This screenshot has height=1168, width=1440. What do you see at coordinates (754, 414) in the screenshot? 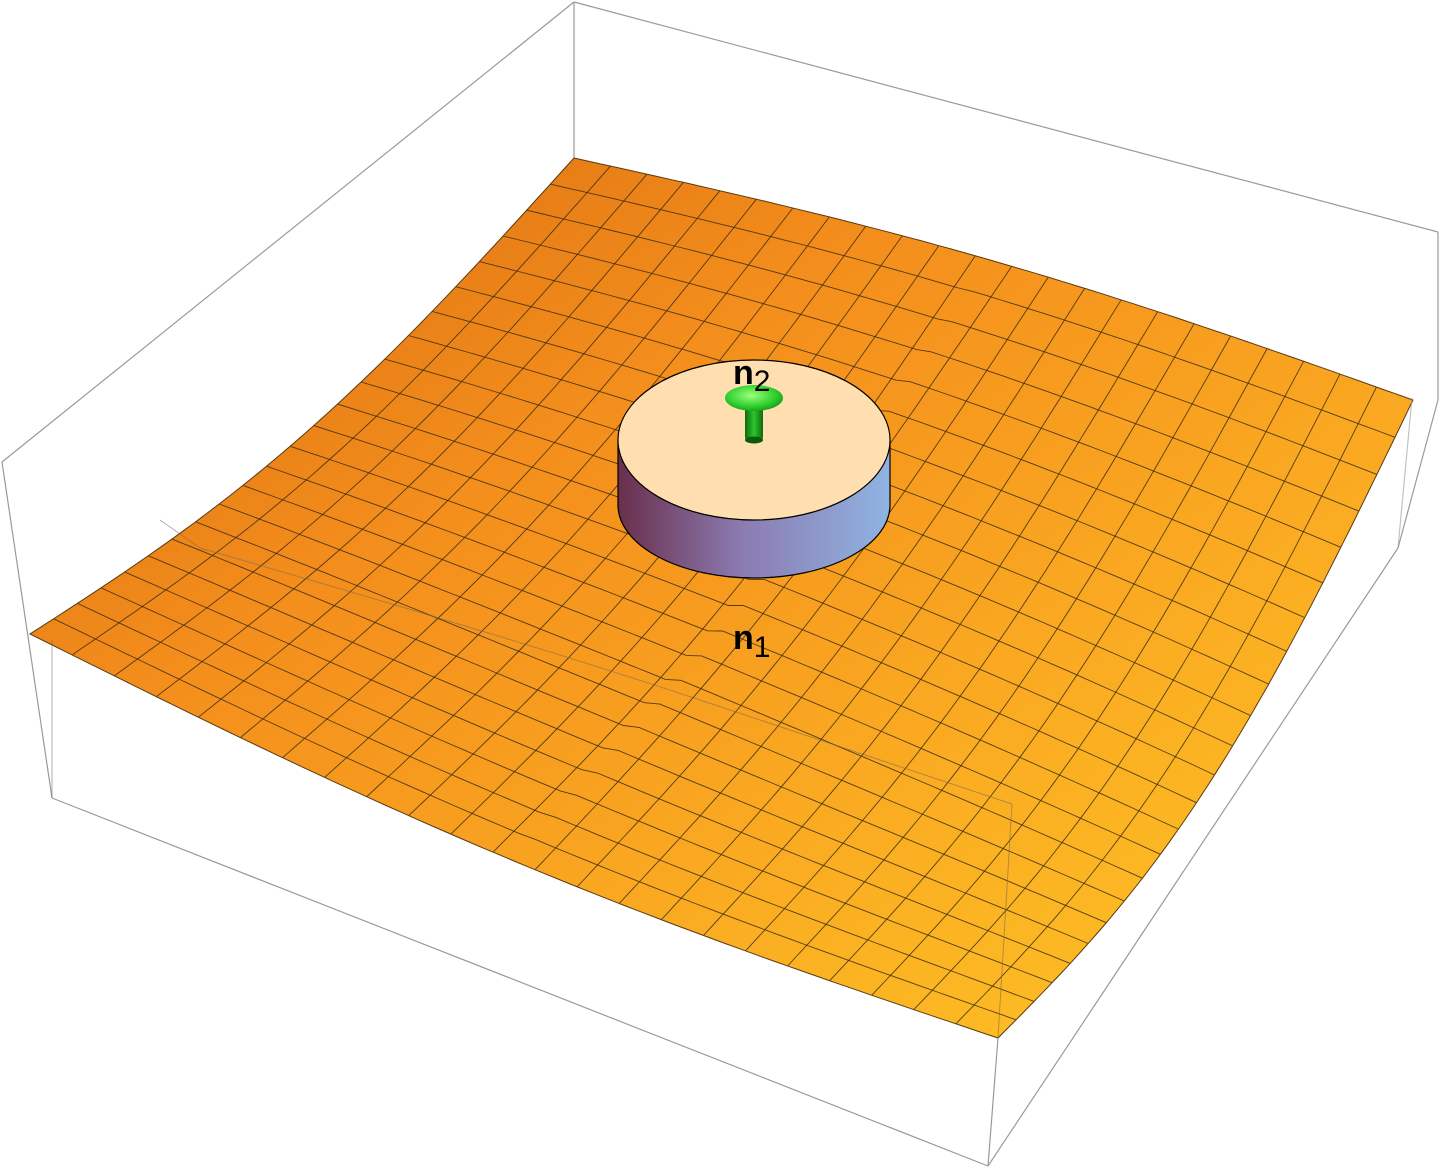
I see `normal-vector-arrow-icon` at bounding box center [754, 414].